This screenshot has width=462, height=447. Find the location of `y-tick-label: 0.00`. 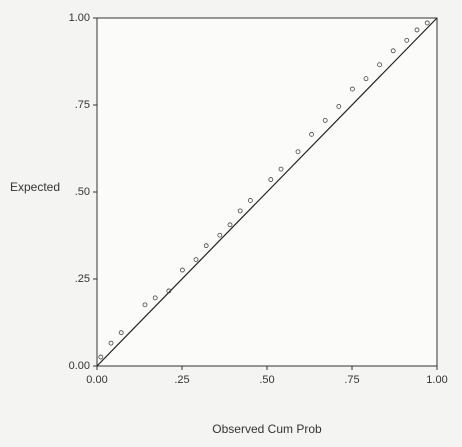

y-tick-label: 0.00 is located at coordinates (79, 366).